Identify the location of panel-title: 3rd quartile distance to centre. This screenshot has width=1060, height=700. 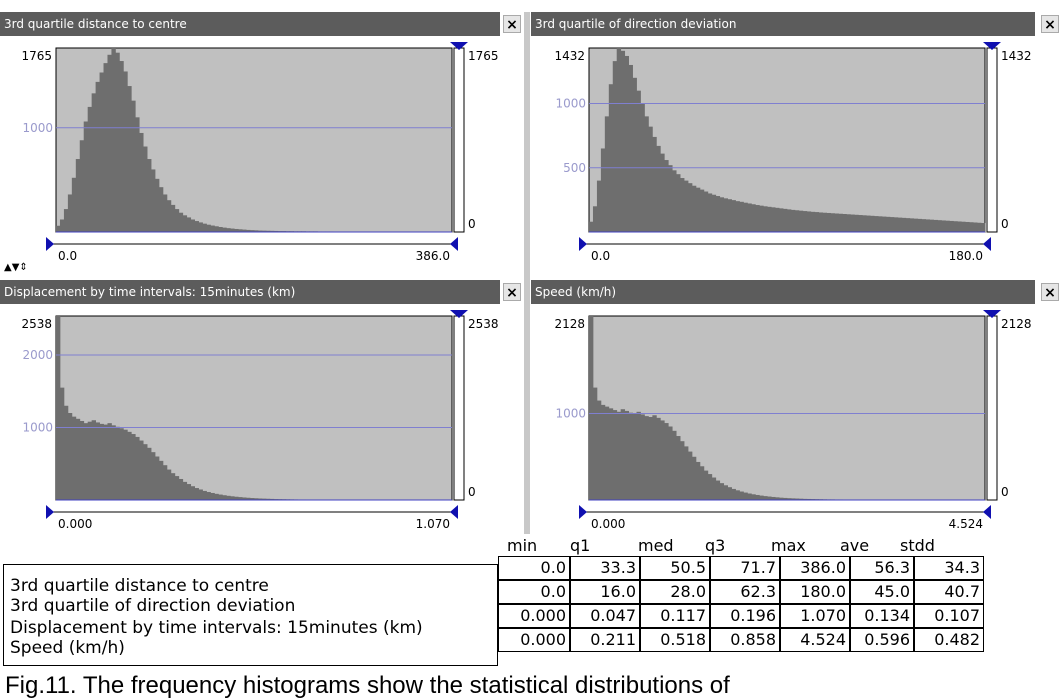
(250, 24).